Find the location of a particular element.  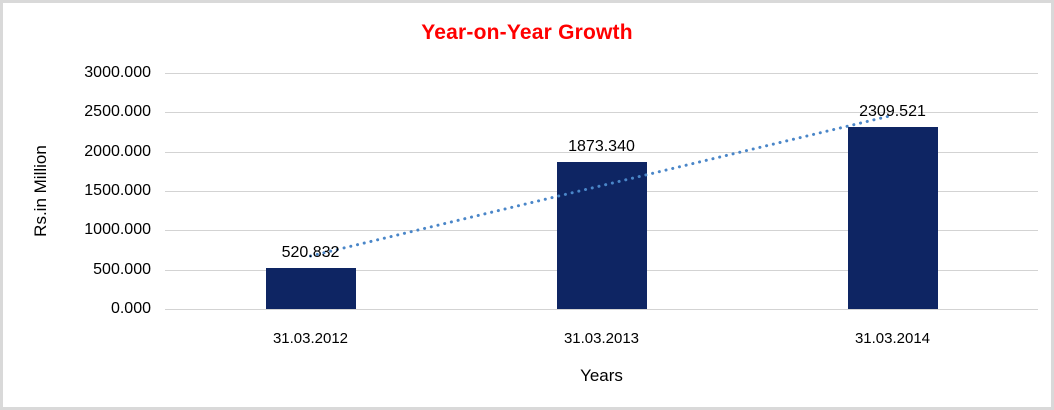

x-tick-label: 31.03.2013 is located at coordinates (601, 338).